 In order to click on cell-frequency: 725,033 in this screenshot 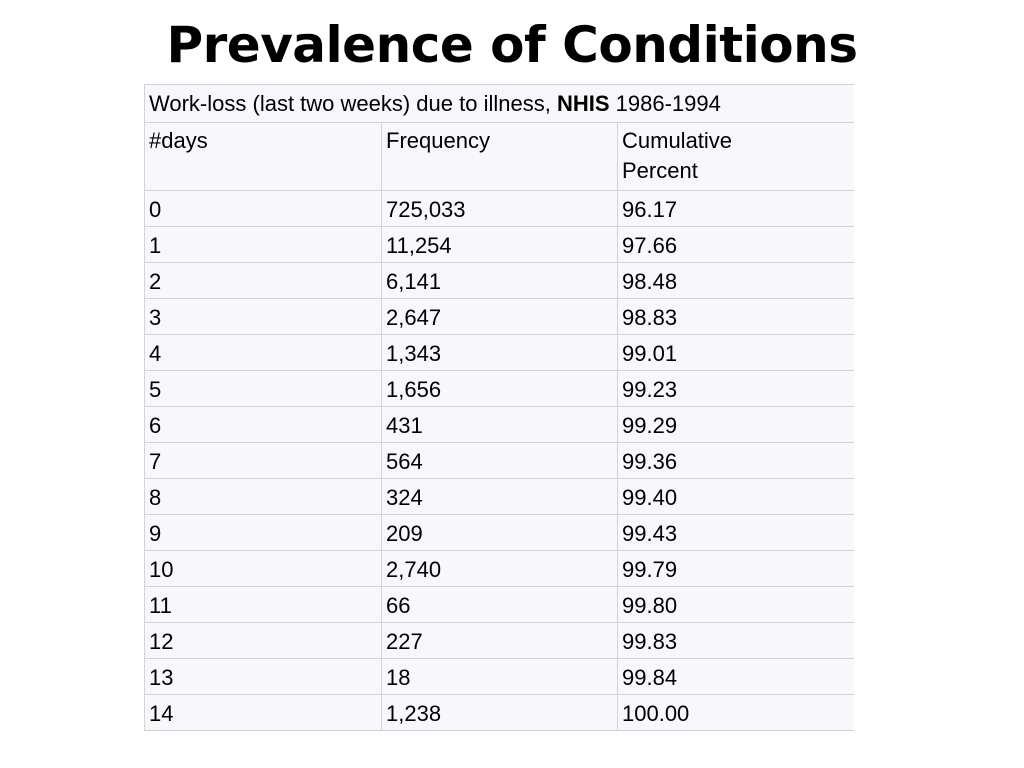, I will do `click(499, 208)`.